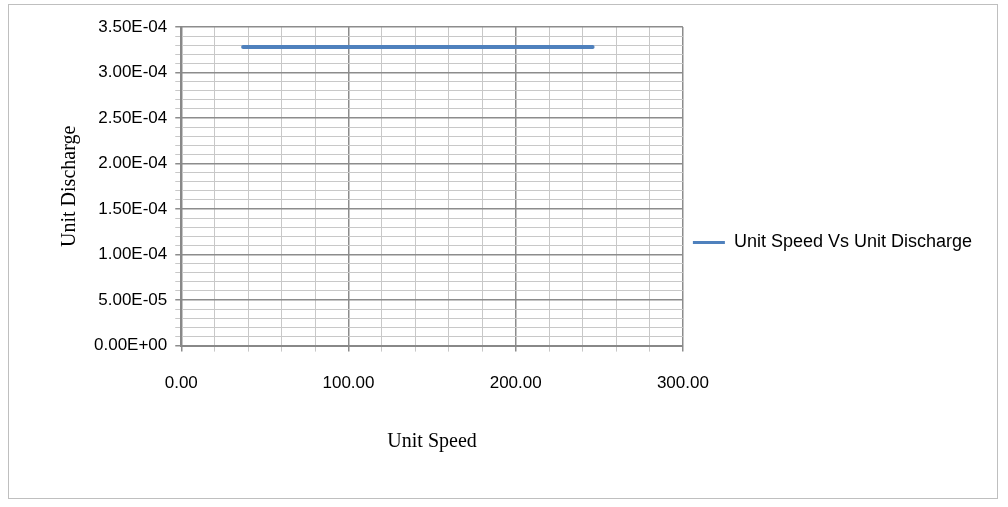 This screenshot has height=507, width=1008. I want to click on x-axis-title: Unit Speed, so click(432, 441).